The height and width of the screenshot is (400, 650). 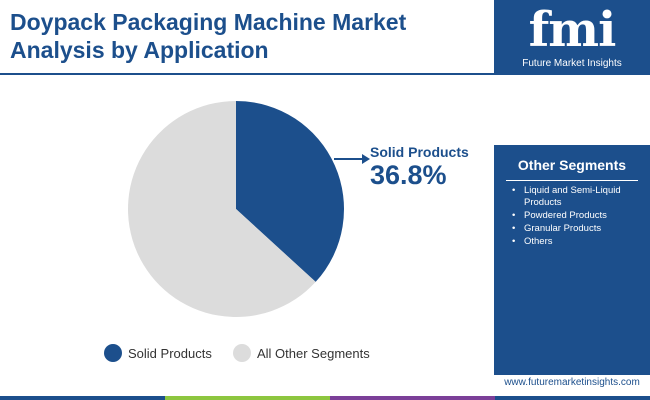 What do you see at coordinates (575, 229) in the screenshot?
I see `segment-item-granular: Granular Products` at bounding box center [575, 229].